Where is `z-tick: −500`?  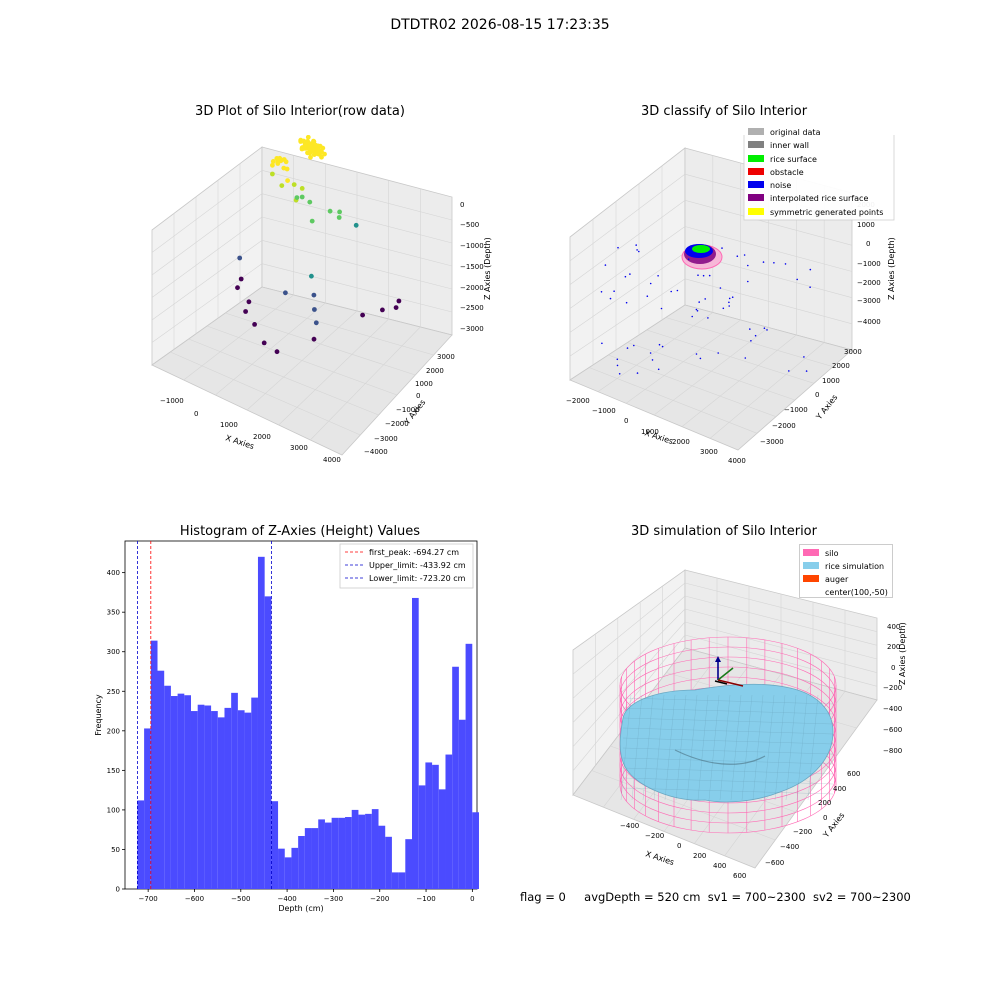 z-tick: −500 is located at coordinates (469, 225).